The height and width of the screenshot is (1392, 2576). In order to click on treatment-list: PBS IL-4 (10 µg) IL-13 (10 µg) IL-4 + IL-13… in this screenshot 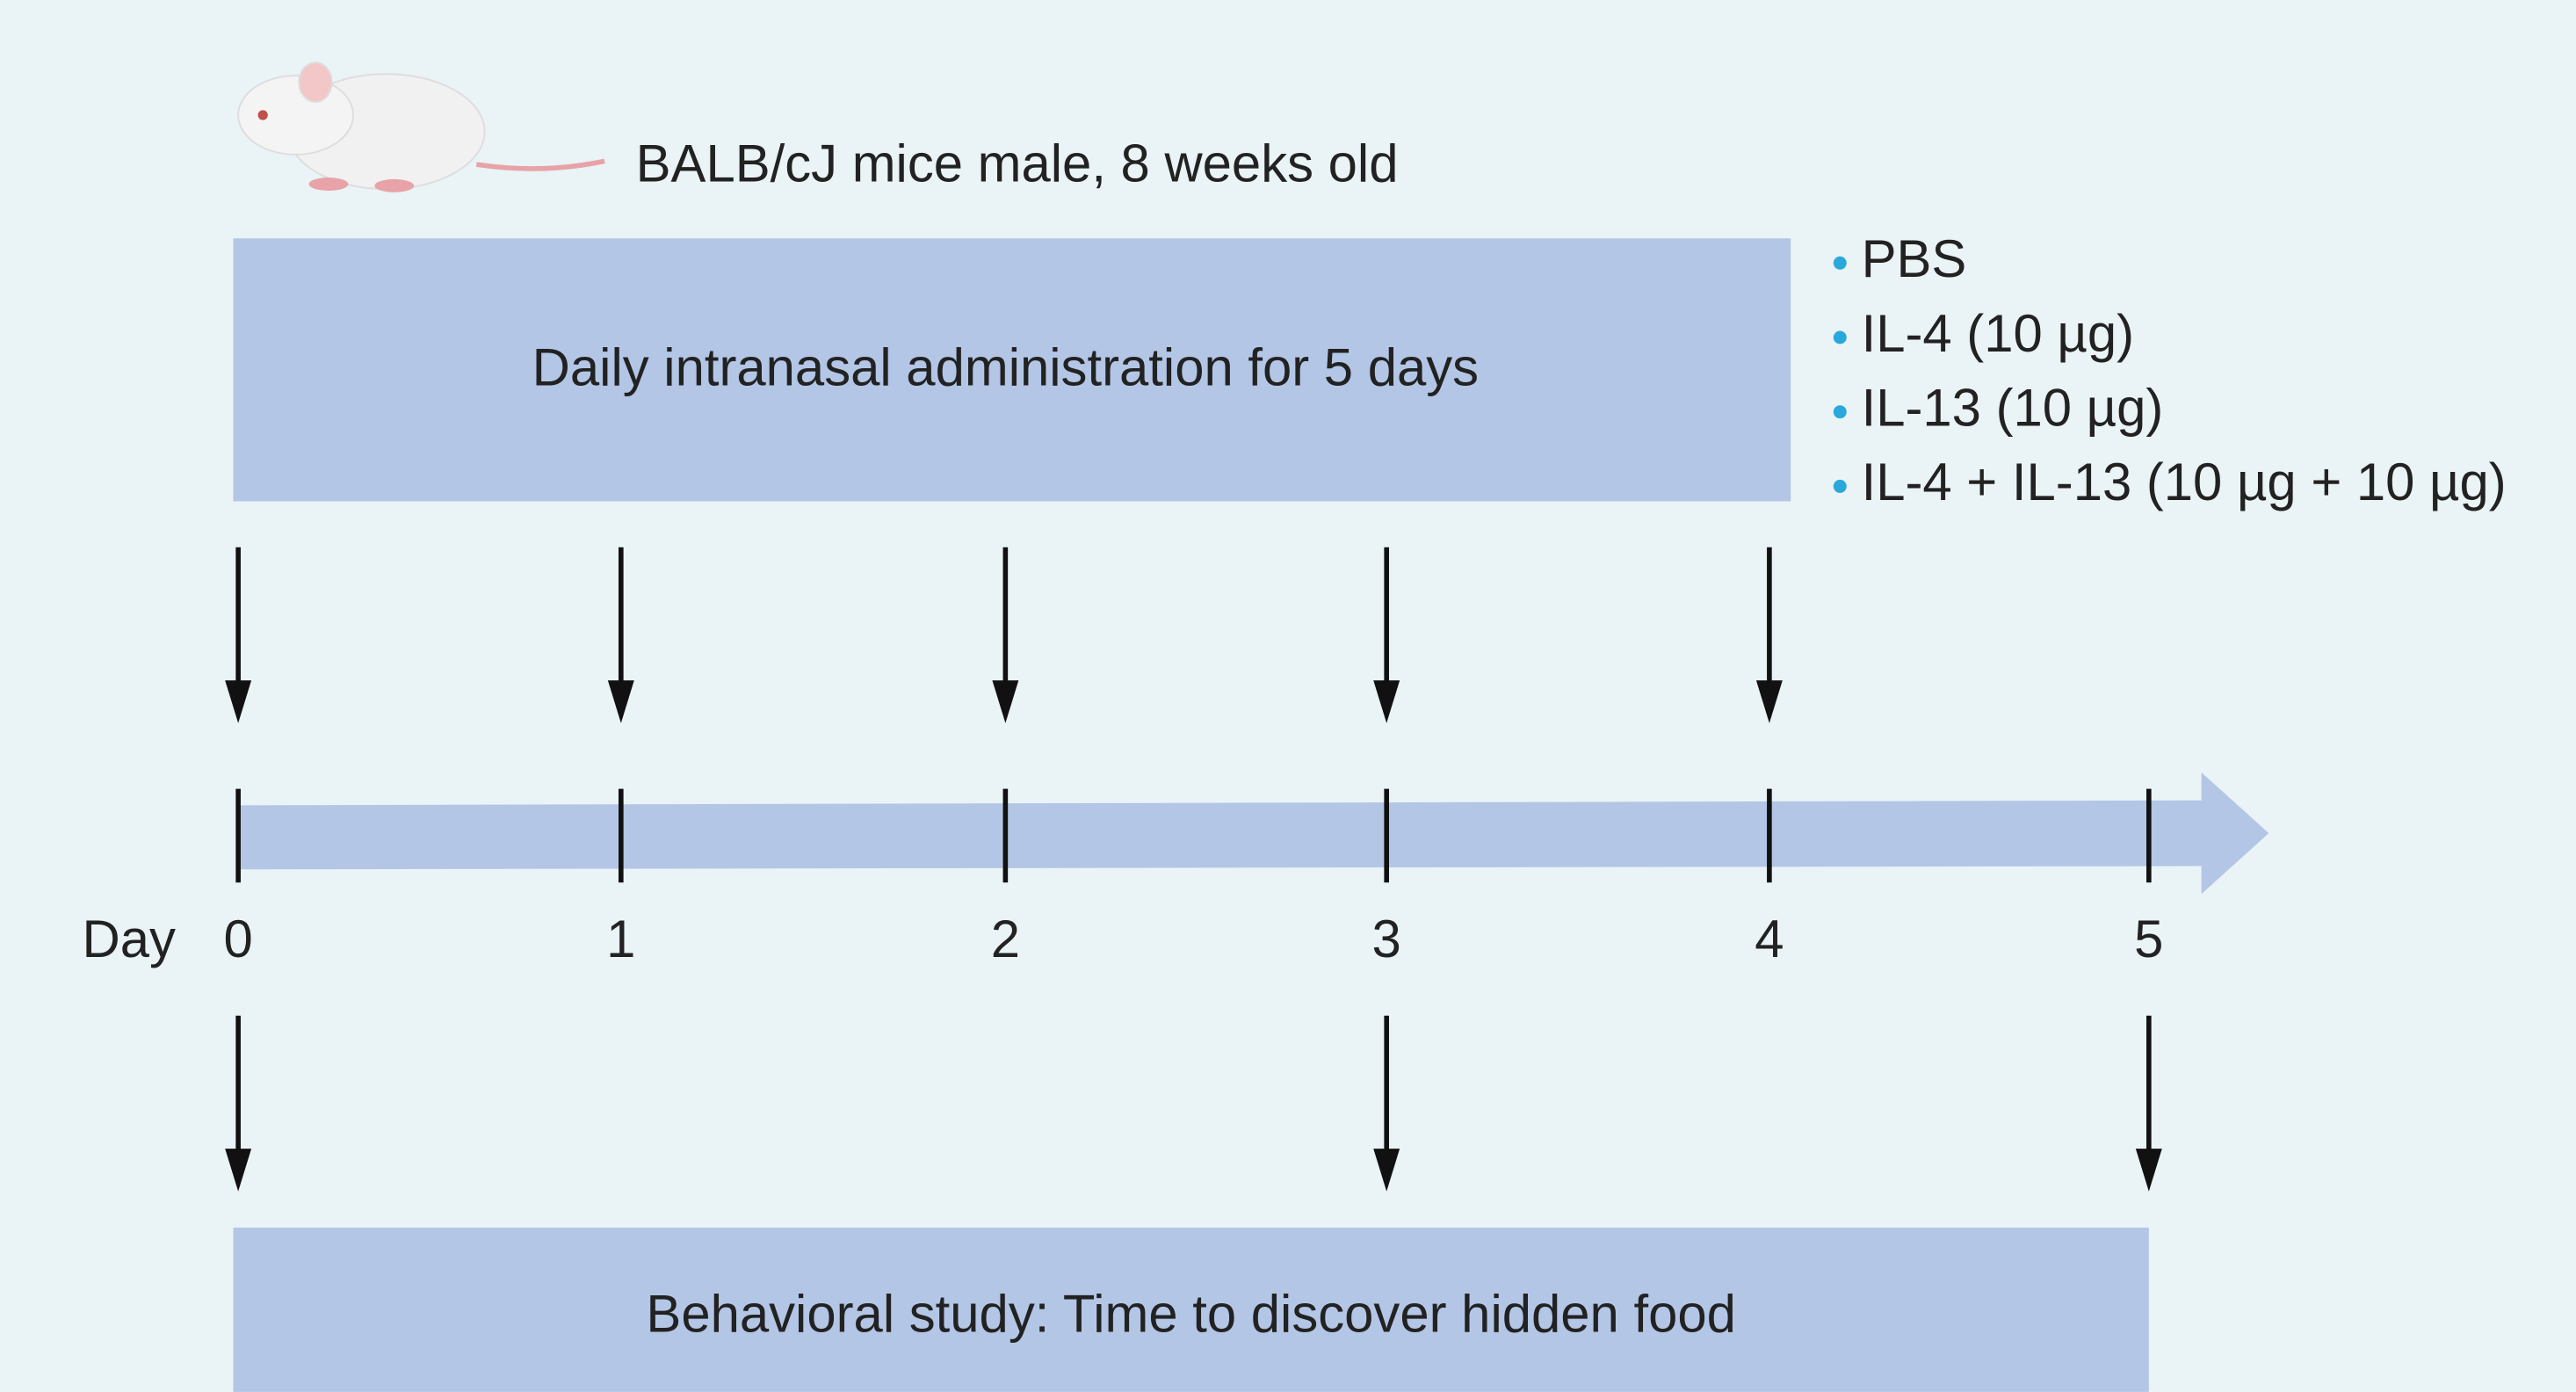, I will do `click(2170, 370)`.